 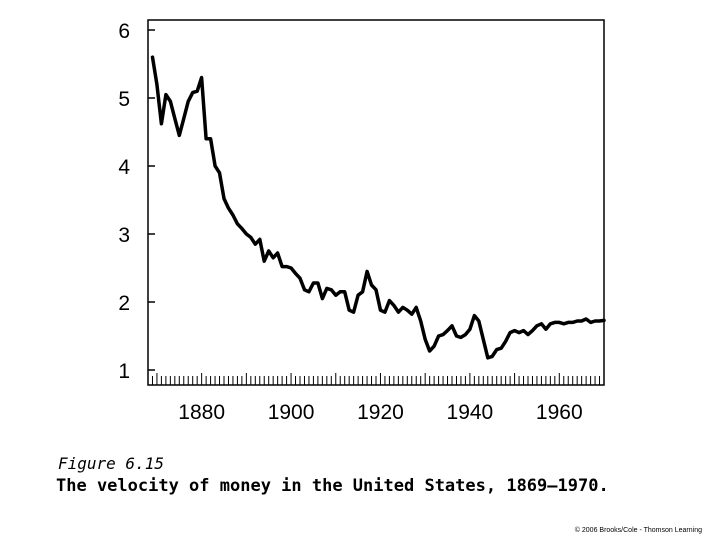 What do you see at coordinates (124, 167) in the screenshot?
I see `y-tick-label: 4` at bounding box center [124, 167].